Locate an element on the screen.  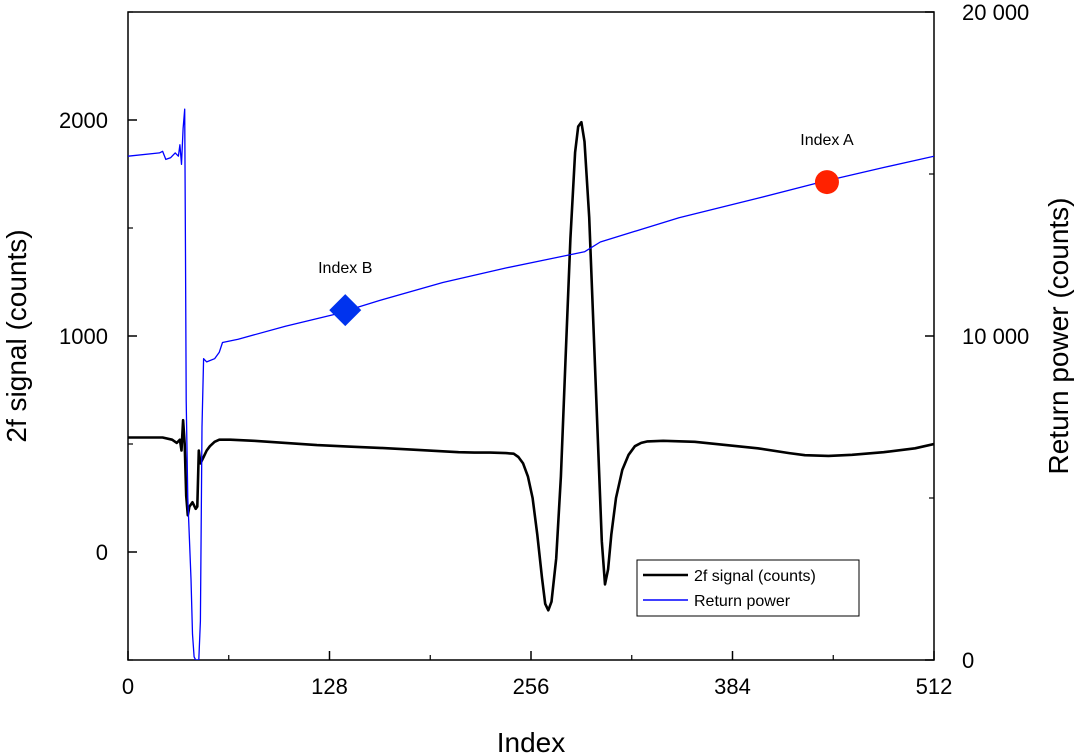
y-right-tick-label: 0 is located at coordinates (968, 660).